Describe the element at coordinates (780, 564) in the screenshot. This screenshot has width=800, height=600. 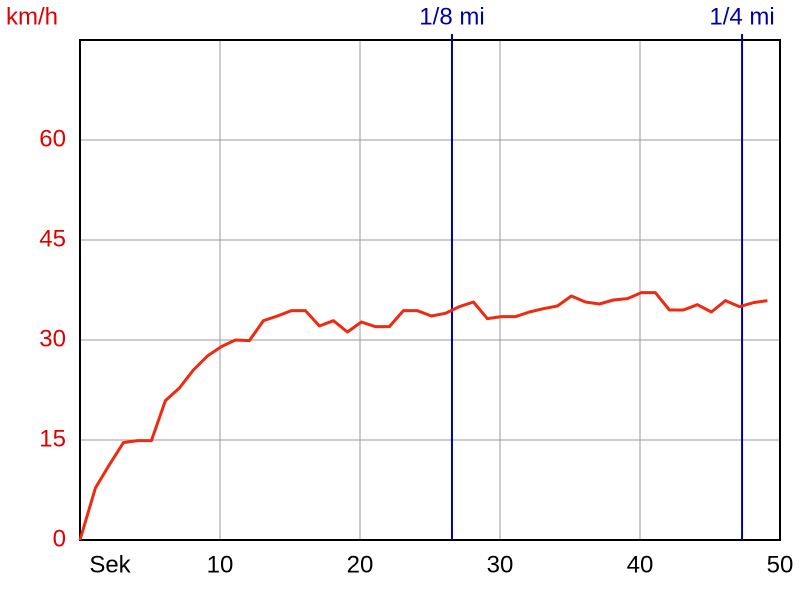
I see `x-tick-label: 50` at that location.